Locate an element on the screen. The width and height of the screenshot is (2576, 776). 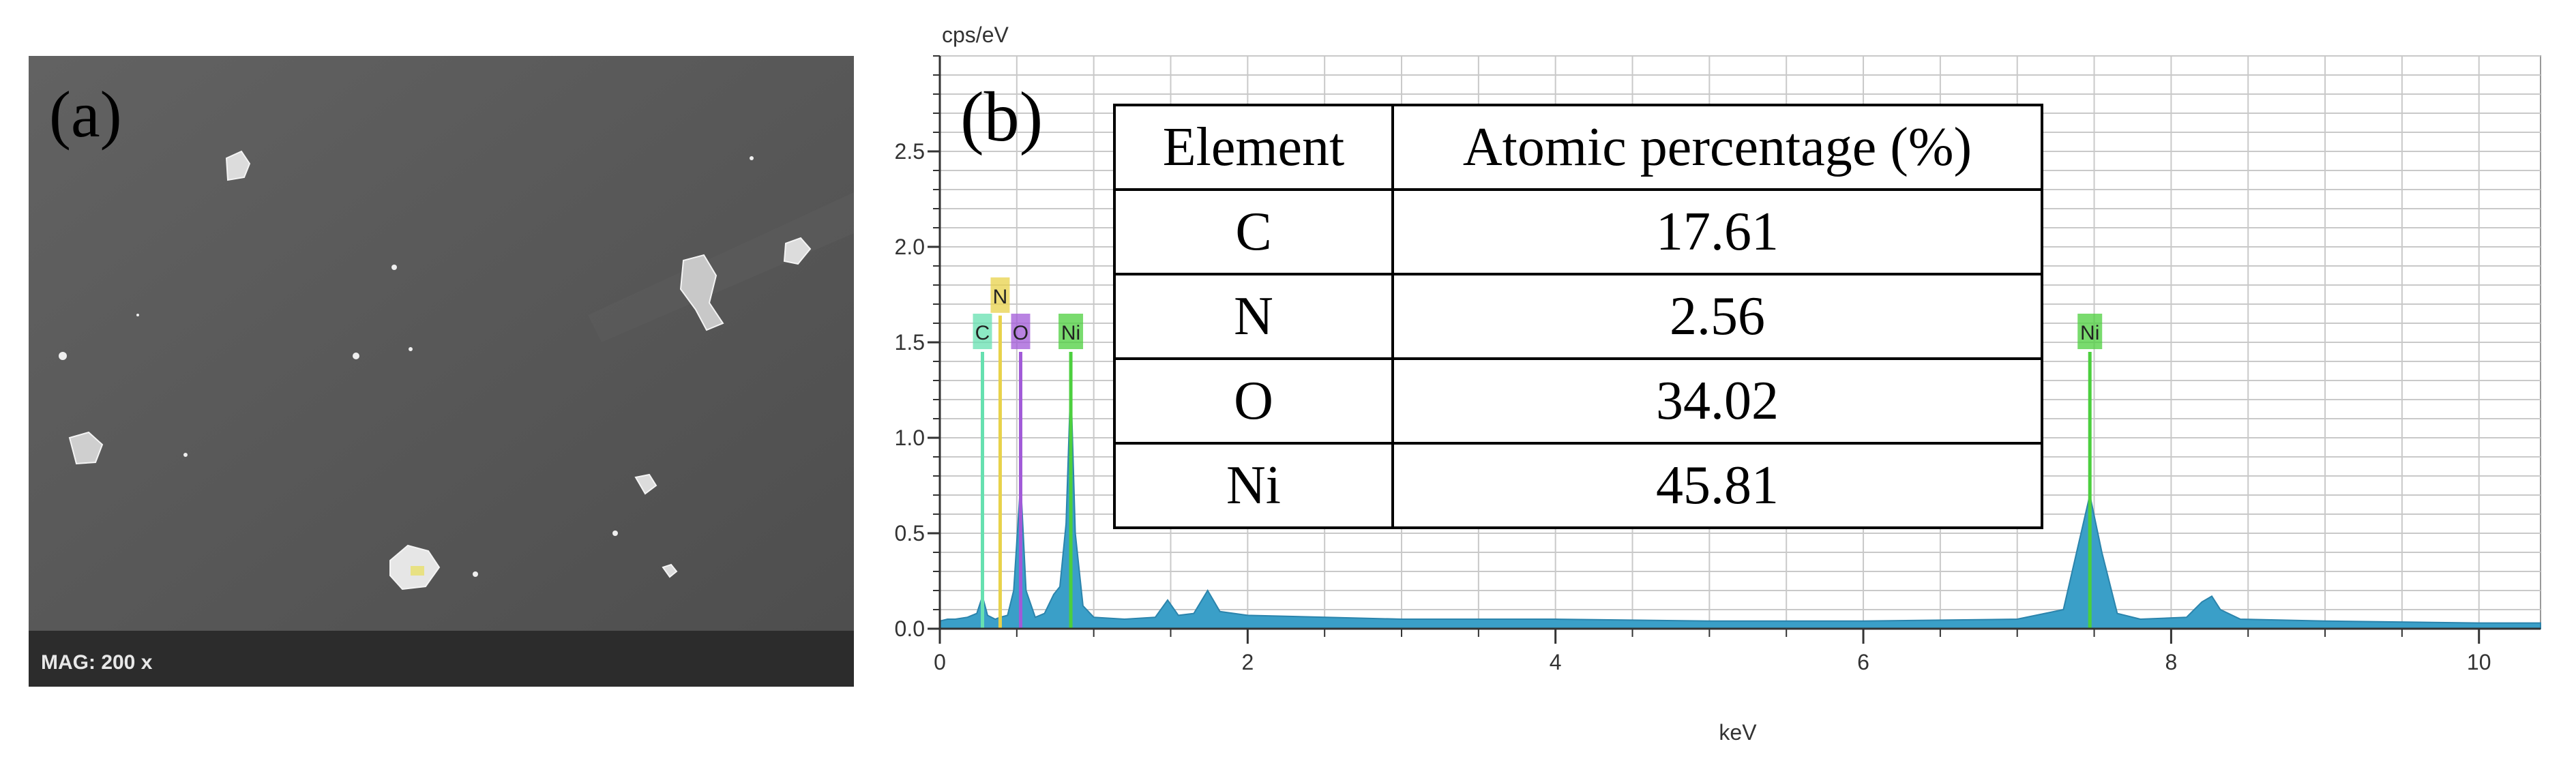
table-cell-value: 17.61 is located at coordinates (1717, 231).